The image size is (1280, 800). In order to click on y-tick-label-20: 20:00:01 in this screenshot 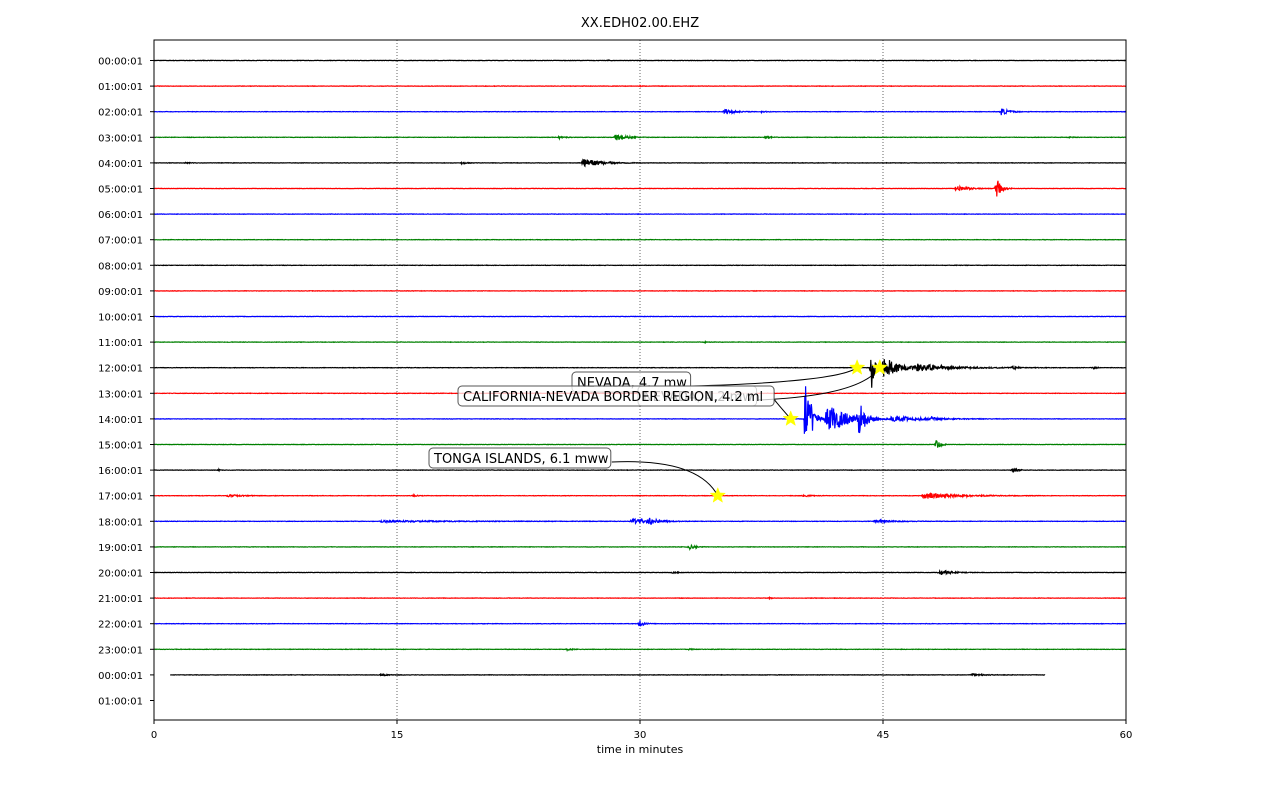, I will do `click(120, 574)`.